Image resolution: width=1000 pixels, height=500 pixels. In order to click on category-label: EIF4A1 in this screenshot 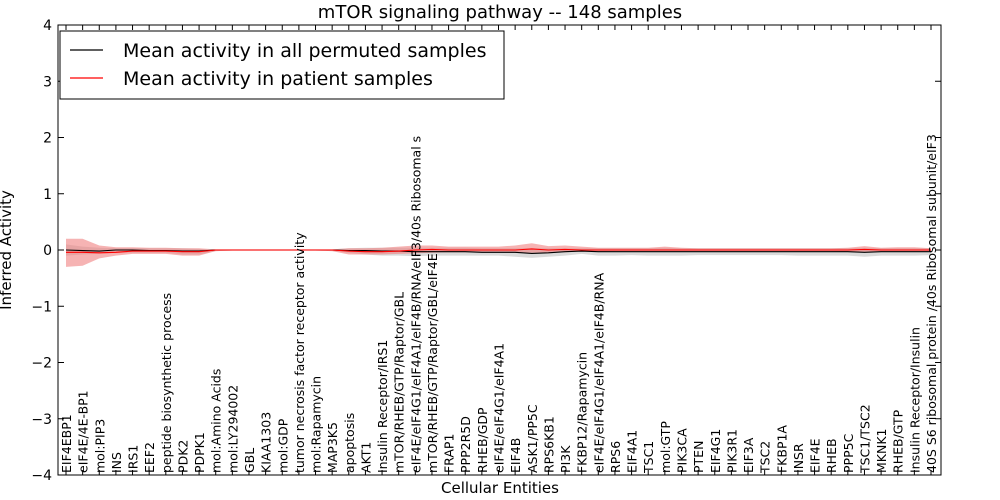, I will do `click(632, 451)`.